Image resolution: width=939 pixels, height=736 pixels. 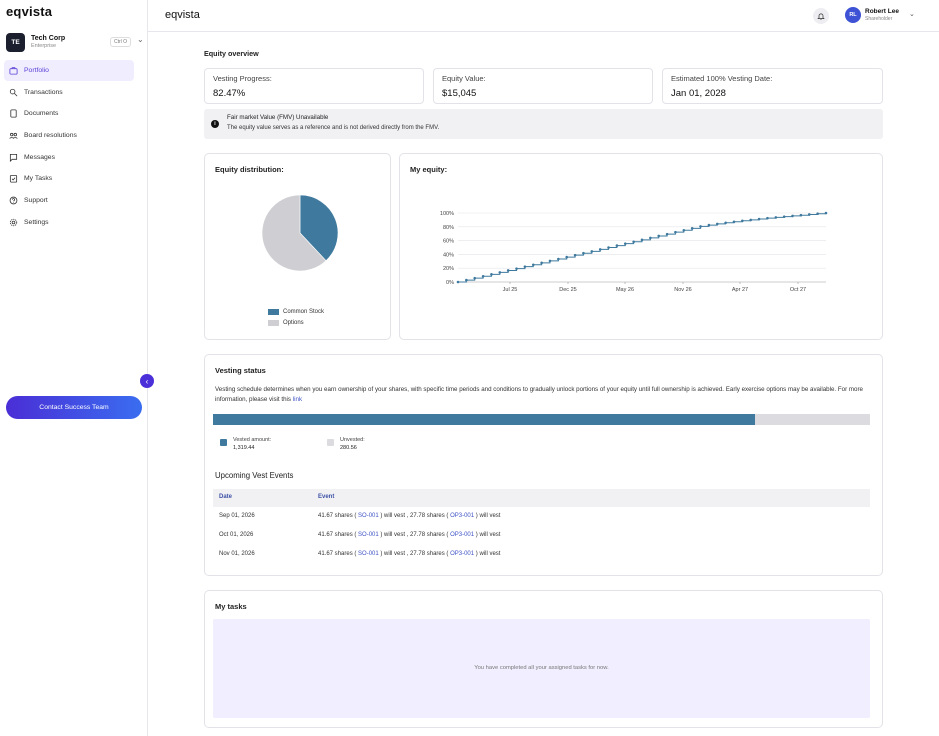 I want to click on contact-success-team-button: Contact Success Team, so click(x=74, y=407).